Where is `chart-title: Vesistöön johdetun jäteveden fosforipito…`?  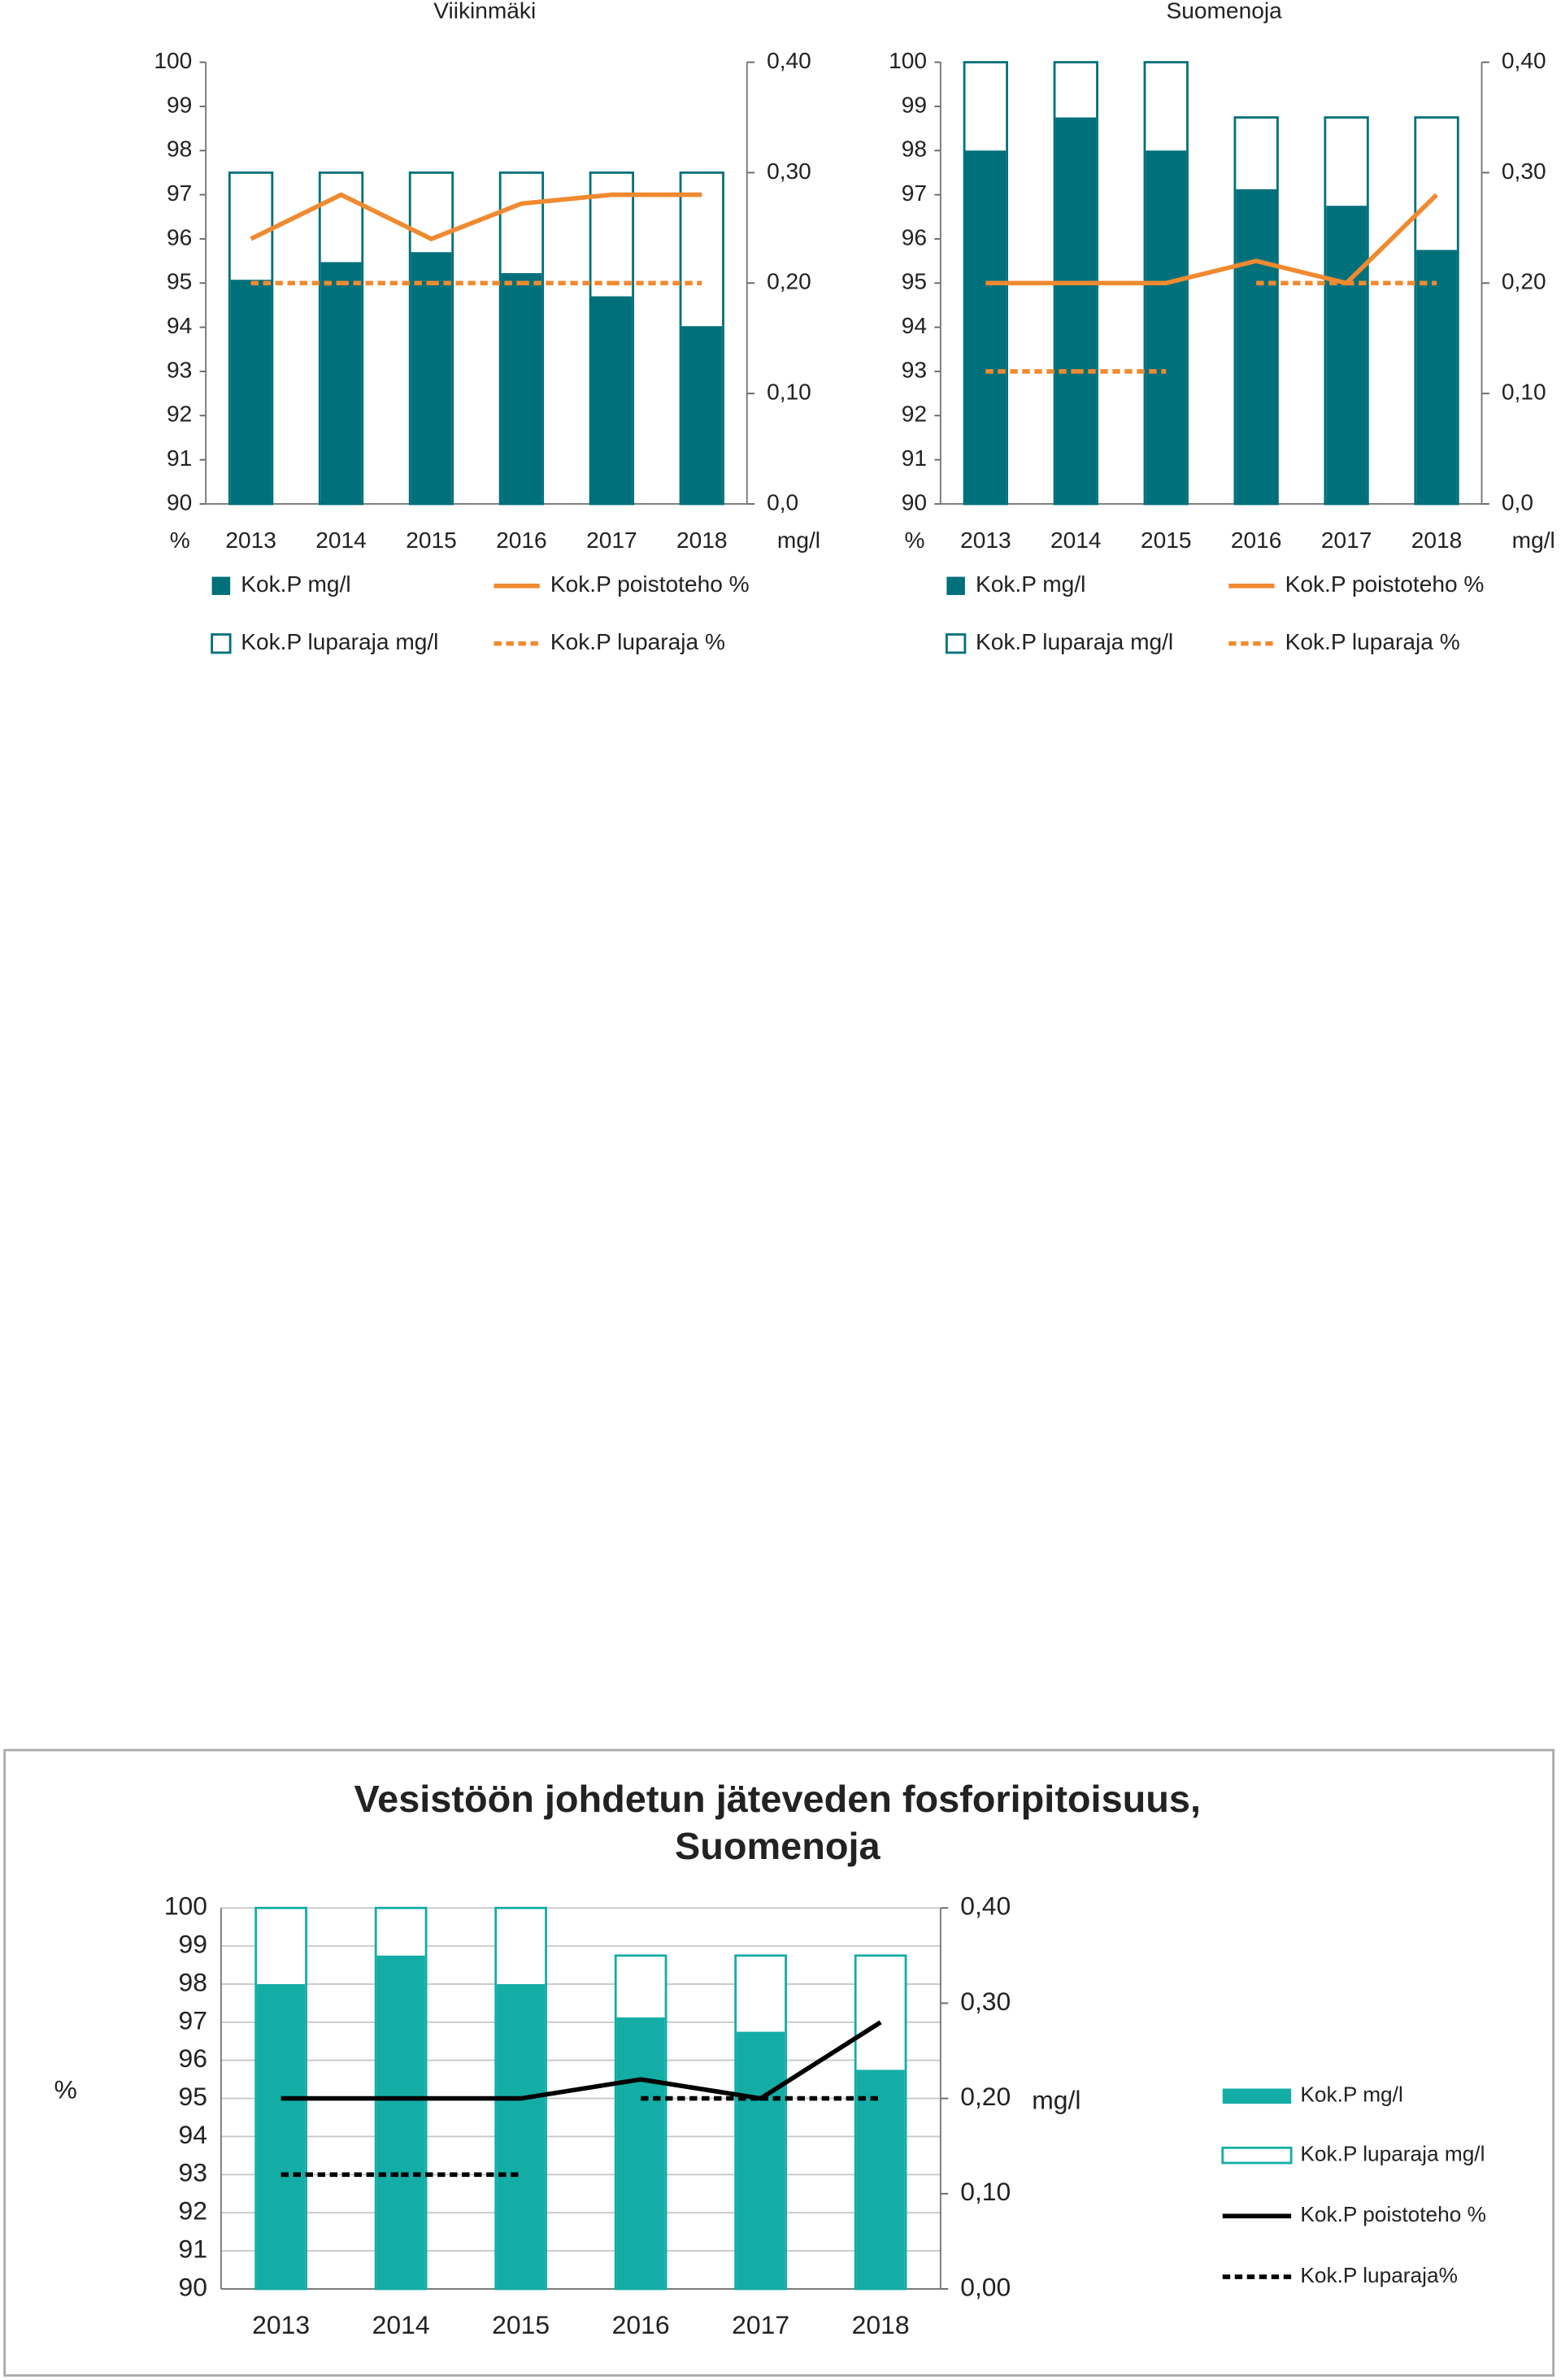 chart-title: Vesistöön johdetun jäteveden fosforipito… is located at coordinates (777, 1799).